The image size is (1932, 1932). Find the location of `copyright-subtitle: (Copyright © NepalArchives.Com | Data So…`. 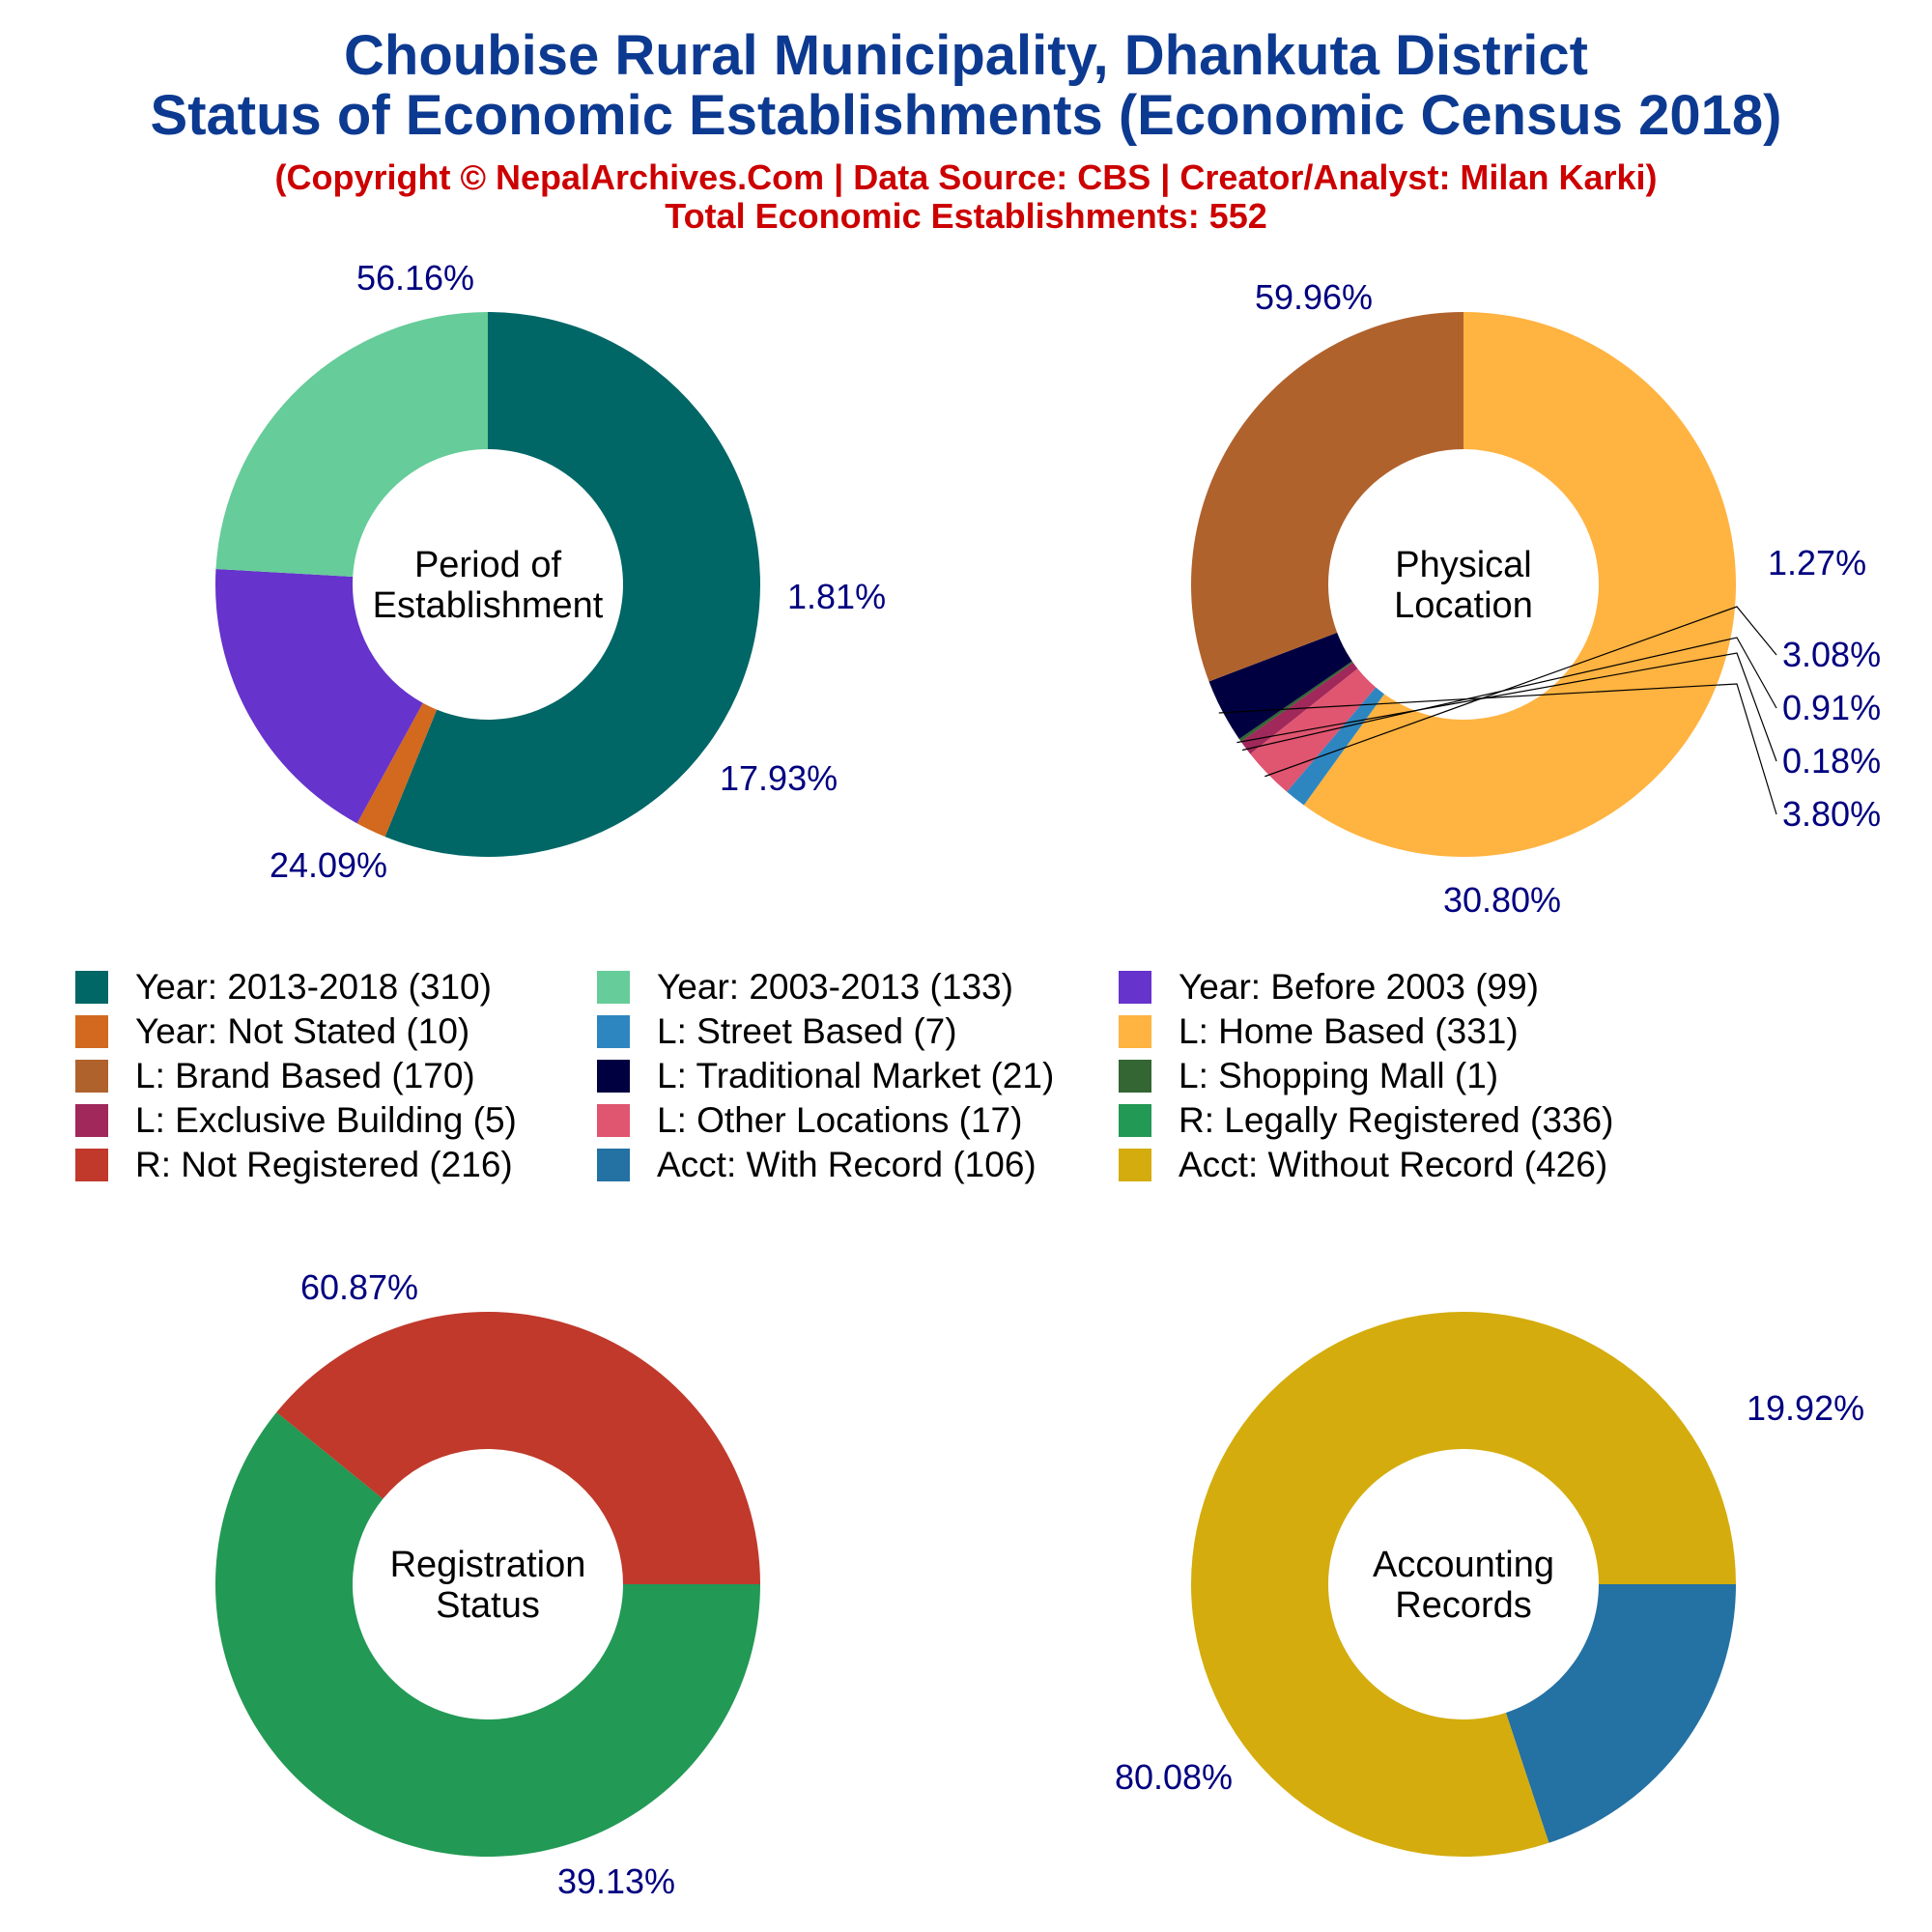

copyright-subtitle: (Copyright © NepalArchives.Com | Data So… is located at coordinates (966, 177).